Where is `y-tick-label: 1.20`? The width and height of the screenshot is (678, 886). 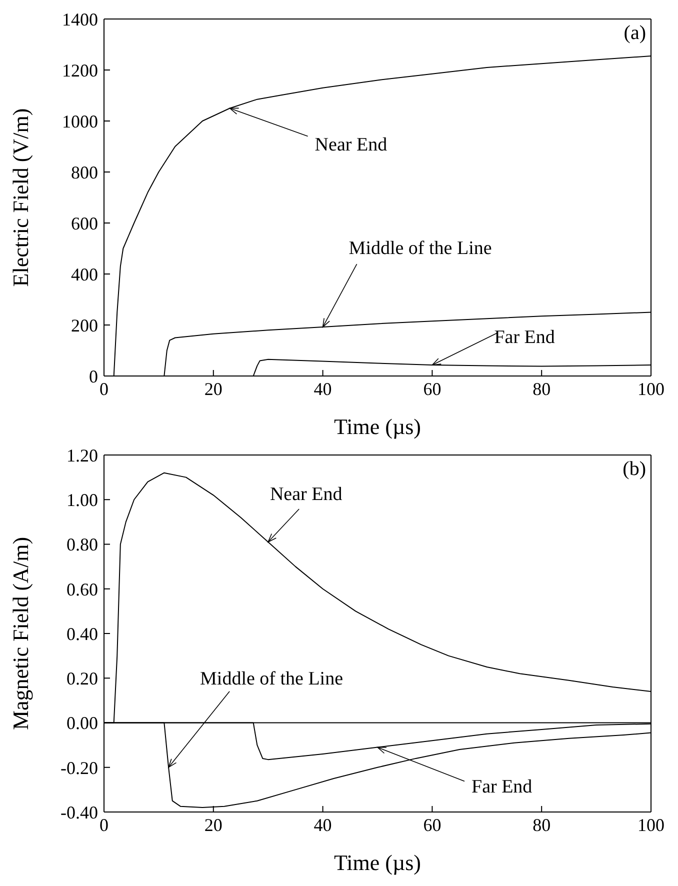
y-tick-label: 1.20 is located at coordinates (82, 455).